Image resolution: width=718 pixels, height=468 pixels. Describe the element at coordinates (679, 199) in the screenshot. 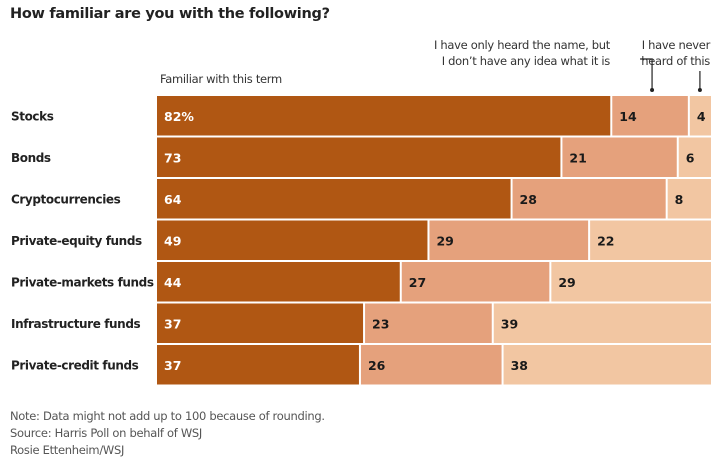

I see `bar-value-label: 8` at that location.